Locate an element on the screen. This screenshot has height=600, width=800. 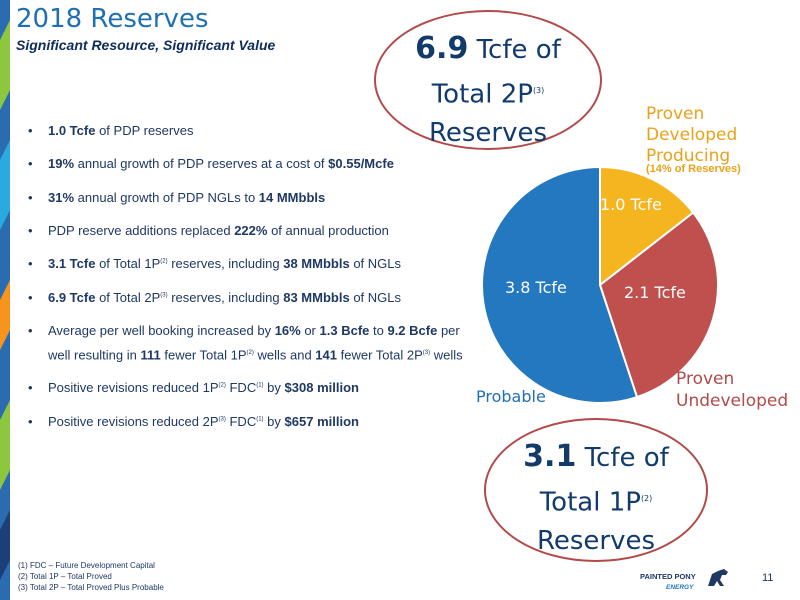
bullet-text: of Total 2P is located at coordinates (128, 297).